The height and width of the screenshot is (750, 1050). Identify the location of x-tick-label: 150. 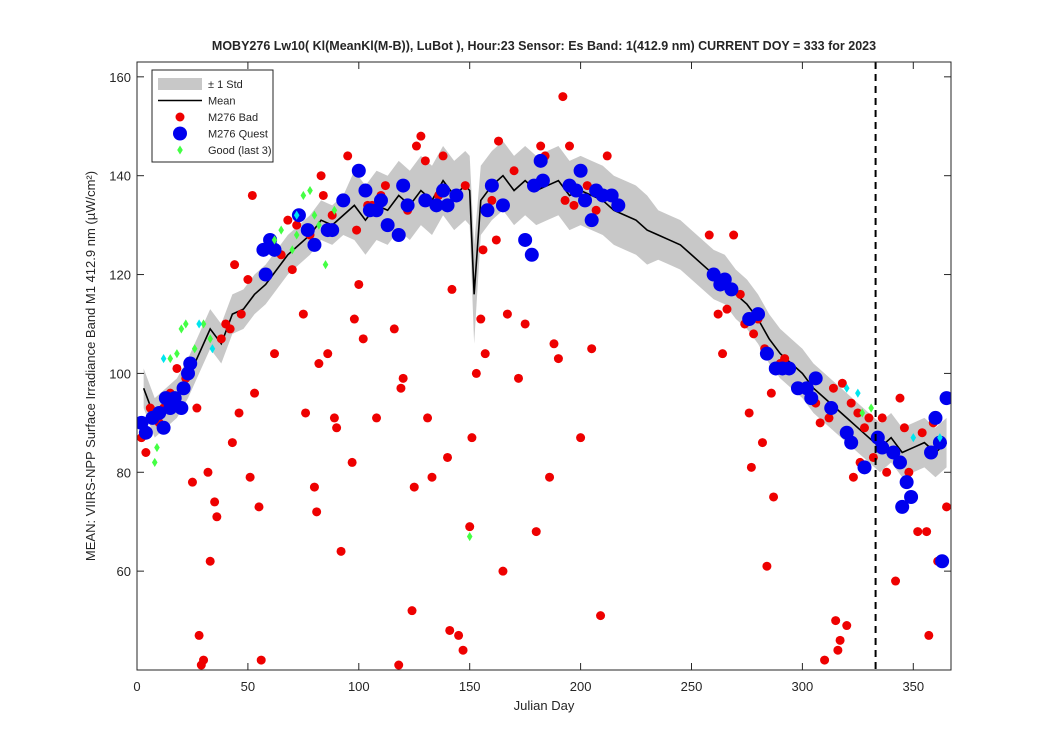
(470, 686).